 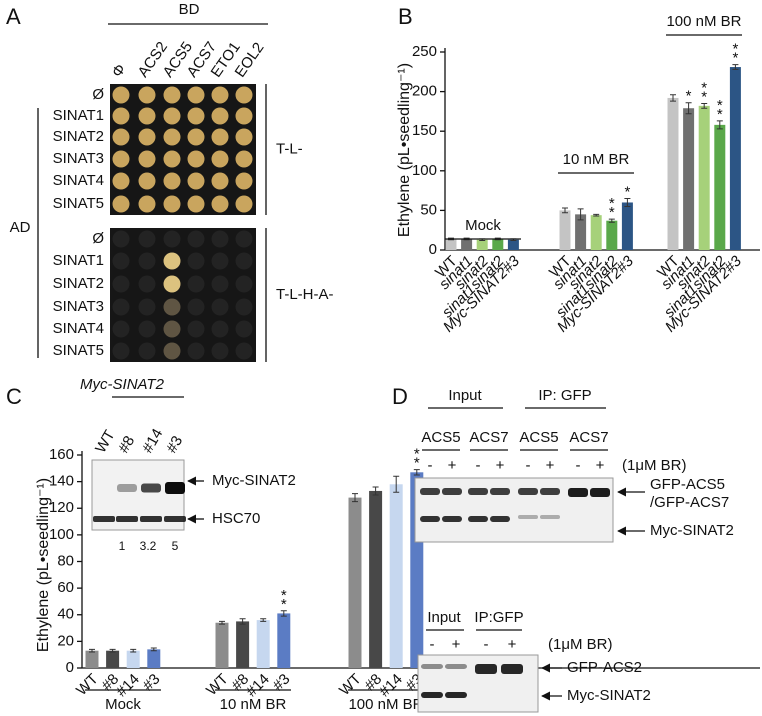 What do you see at coordinates (122, 384) in the screenshot?
I see `inset-title: Myc-SINAT2` at bounding box center [122, 384].